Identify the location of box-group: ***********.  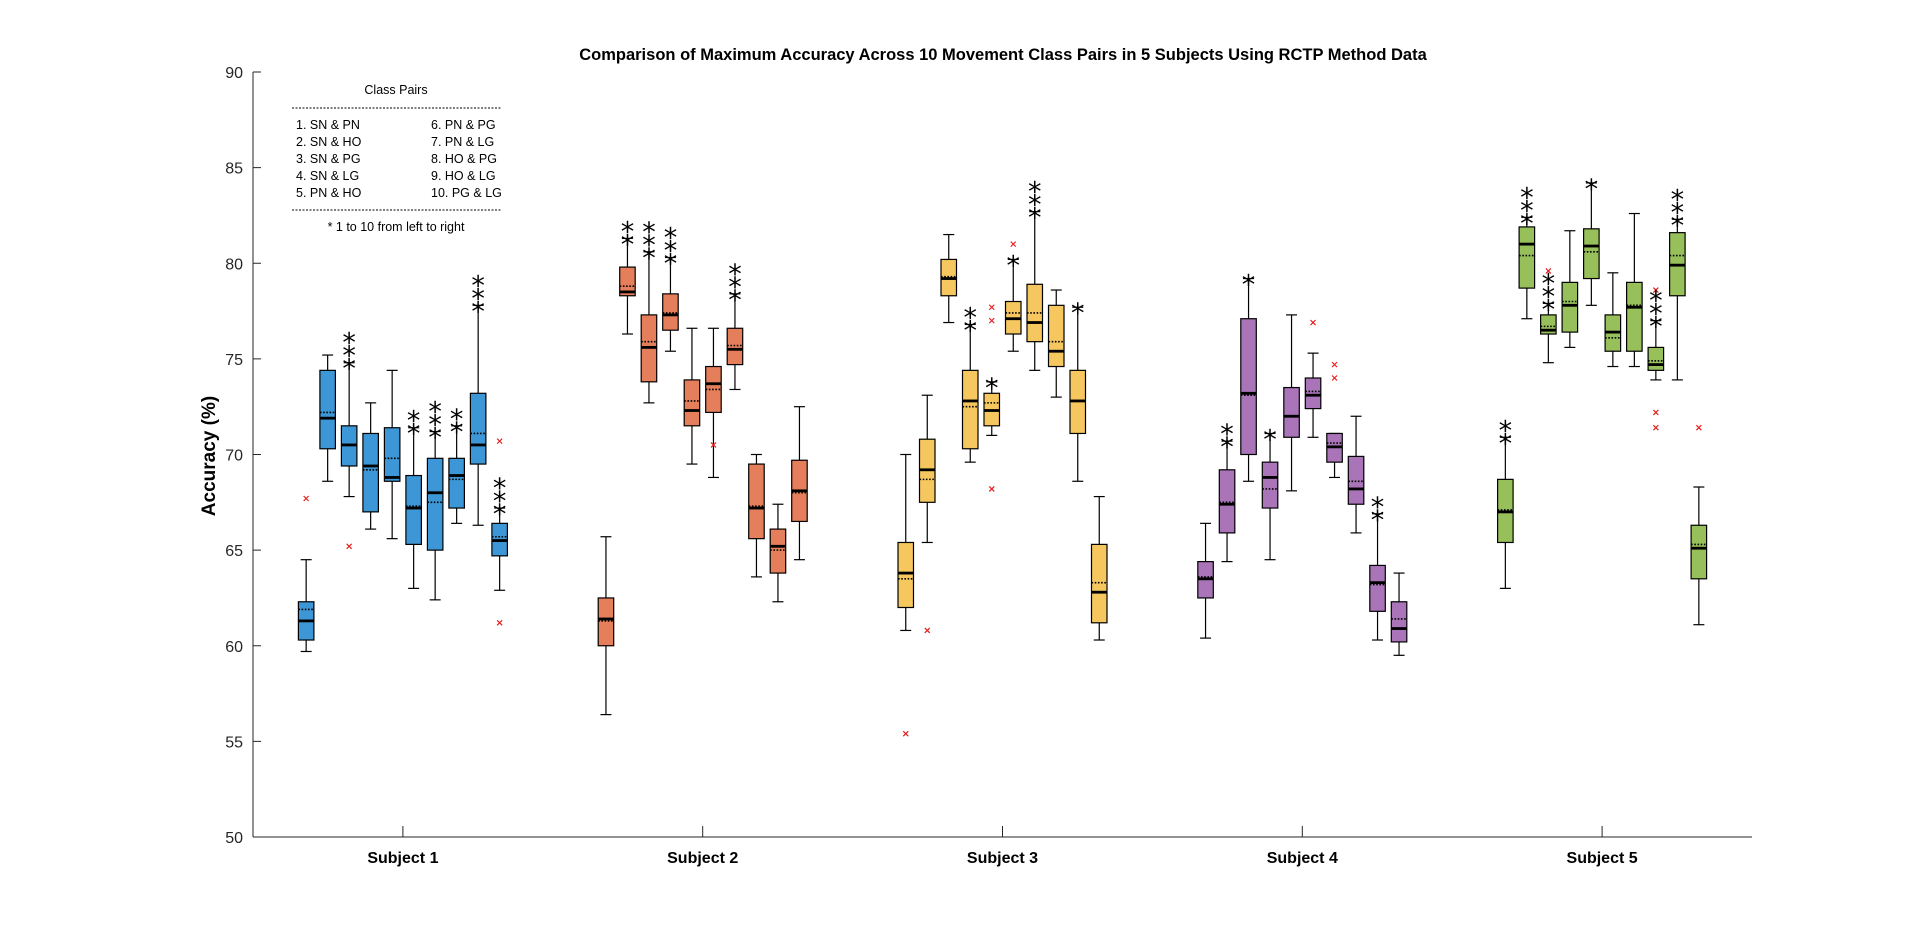
(702, 466).